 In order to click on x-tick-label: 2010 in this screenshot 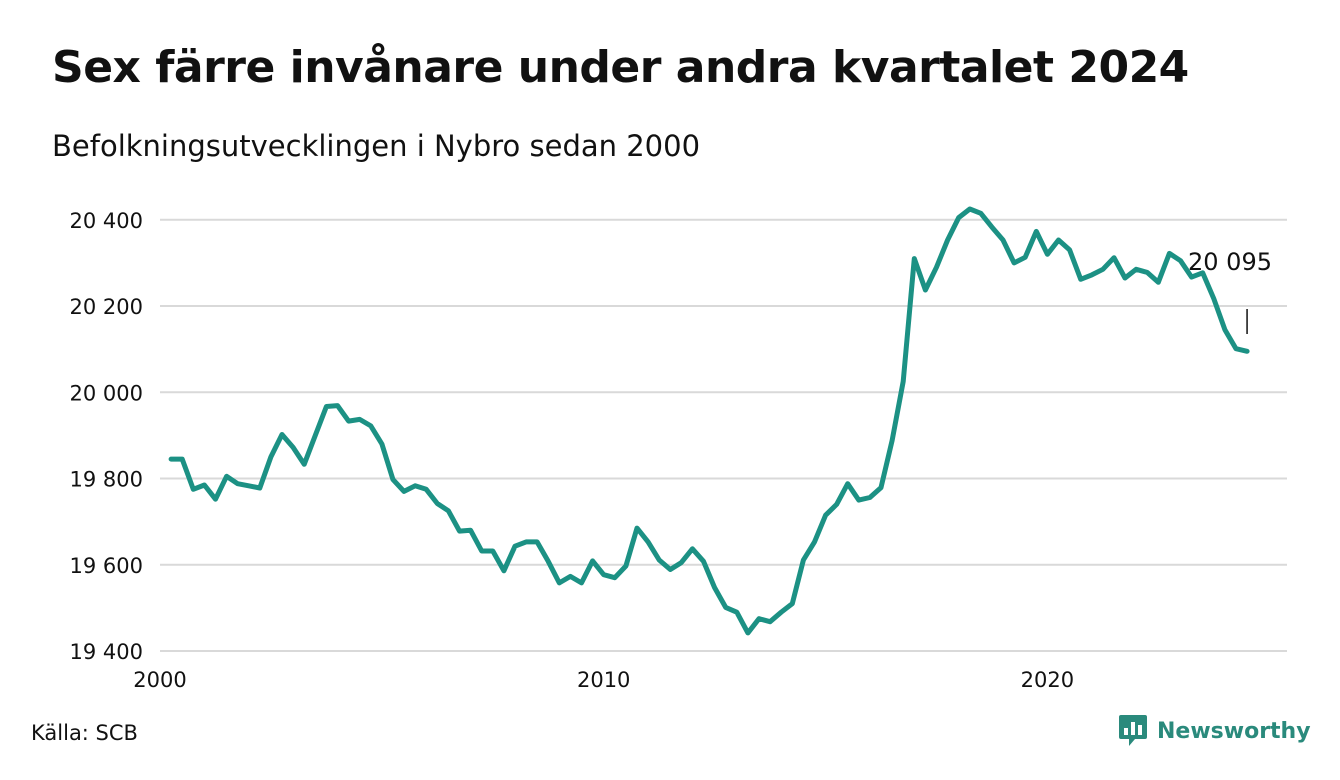, I will do `click(603, 680)`.